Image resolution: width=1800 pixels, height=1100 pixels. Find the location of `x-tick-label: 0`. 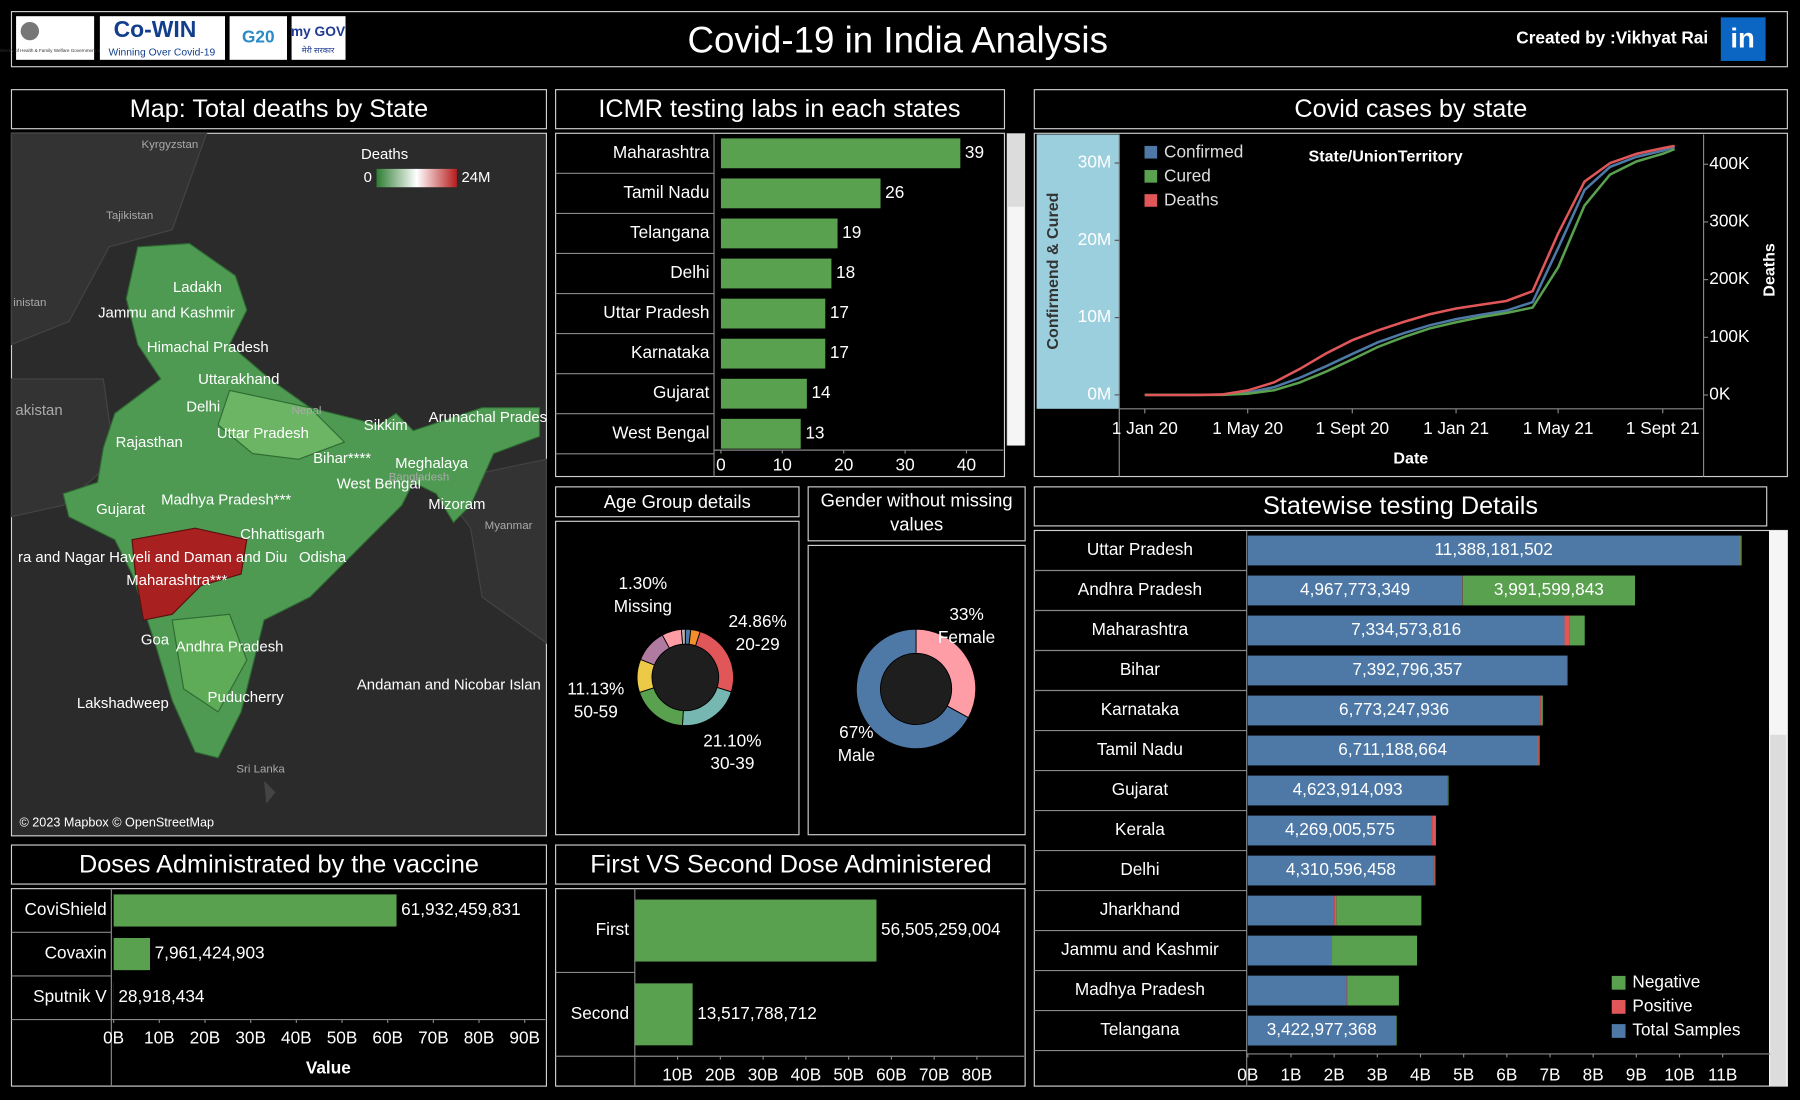

x-tick-label: 0 is located at coordinates (721, 465).